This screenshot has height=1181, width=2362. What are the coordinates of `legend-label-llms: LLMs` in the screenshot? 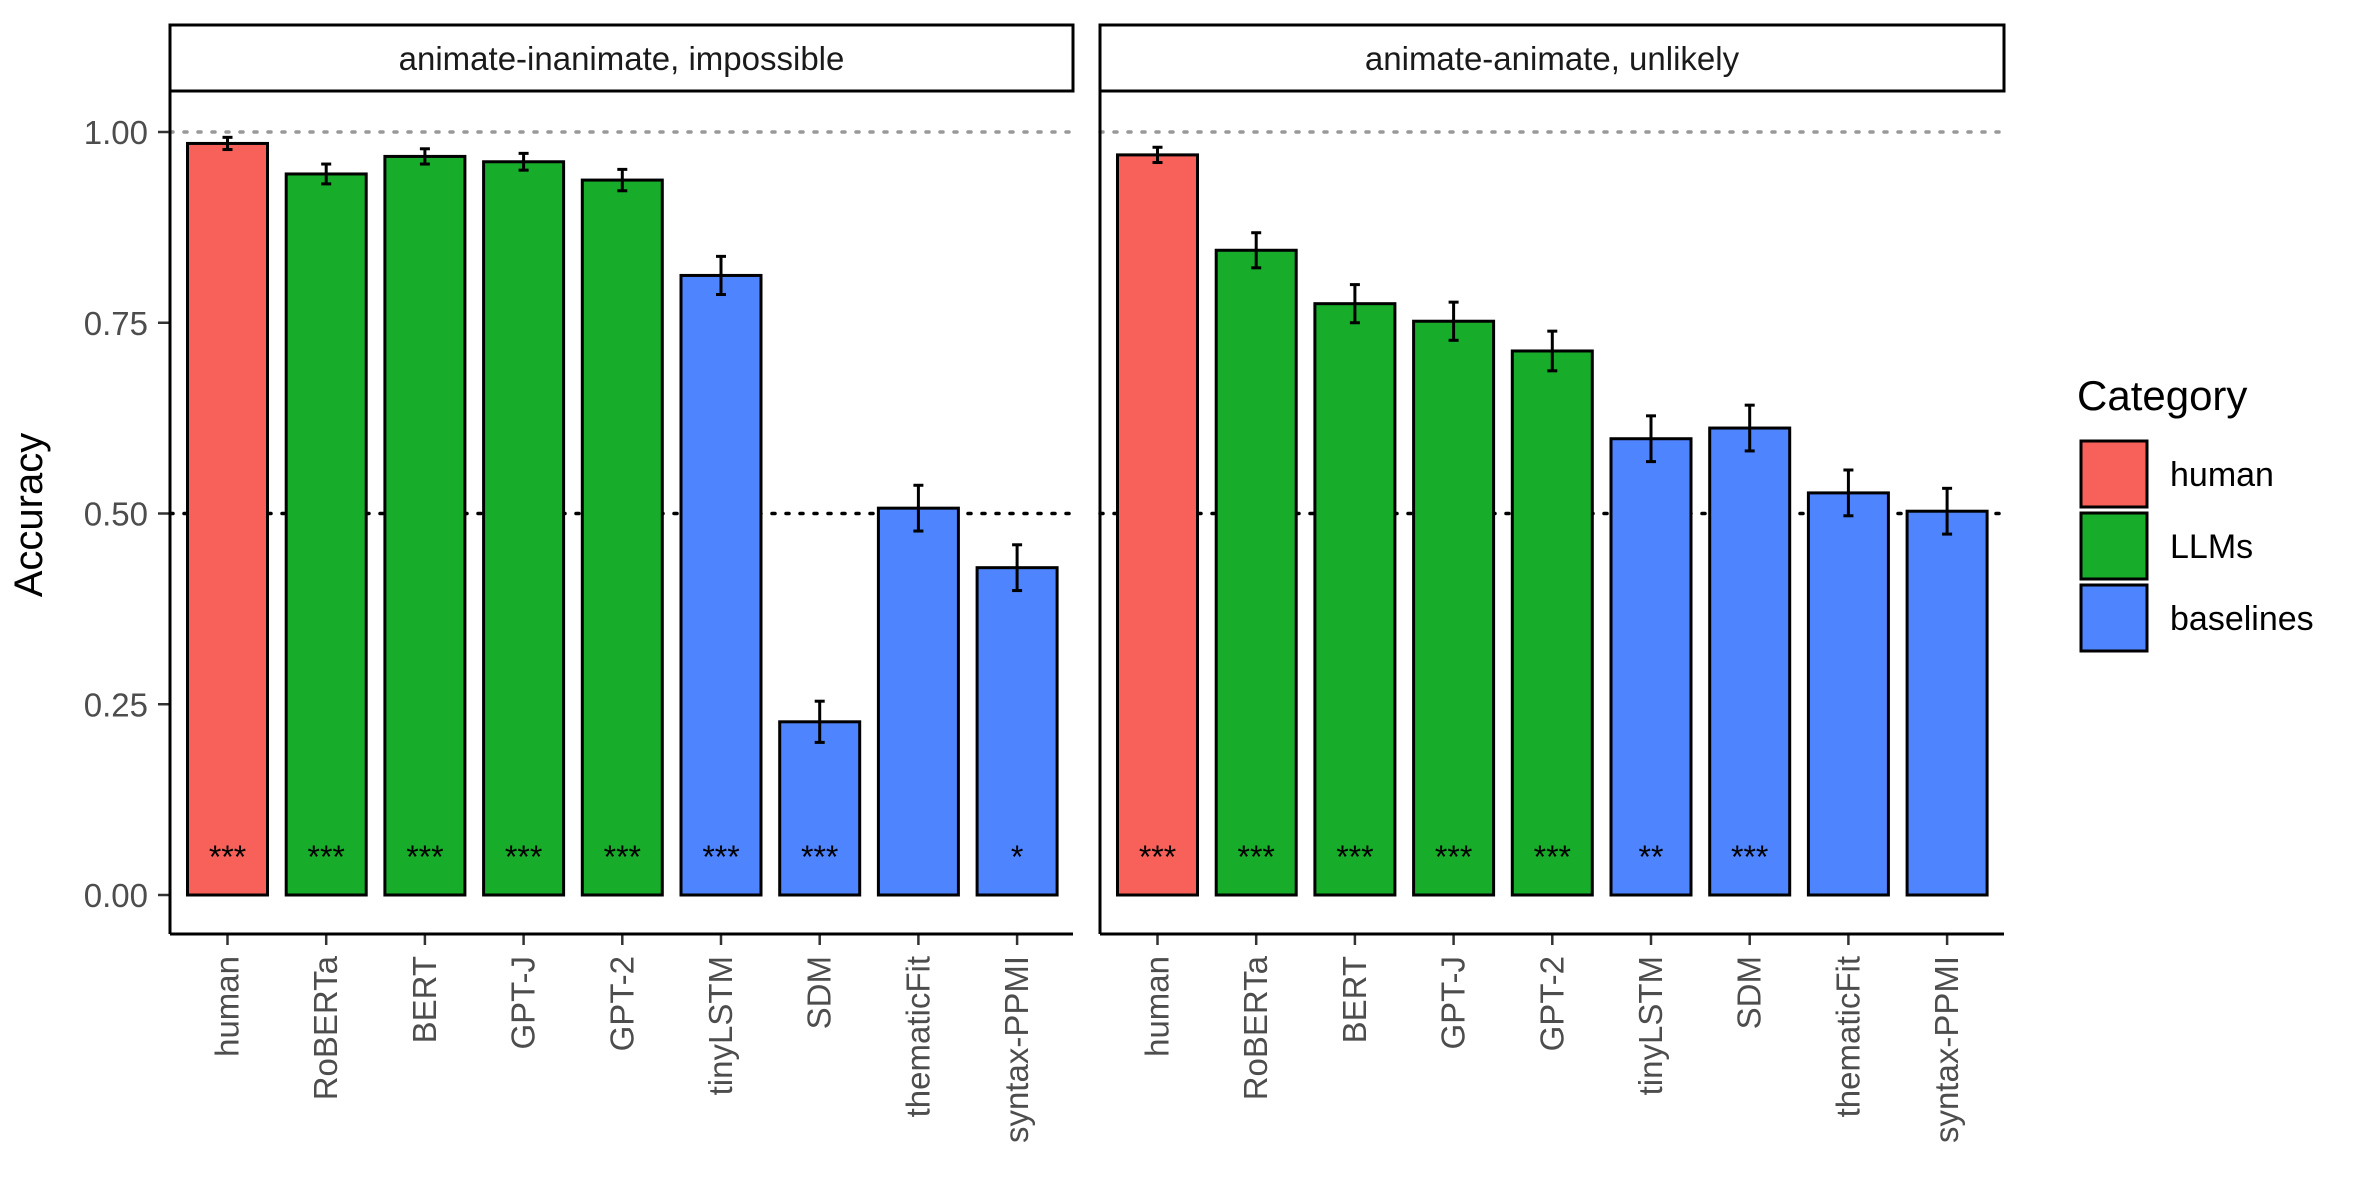 It's located at (2211, 547).